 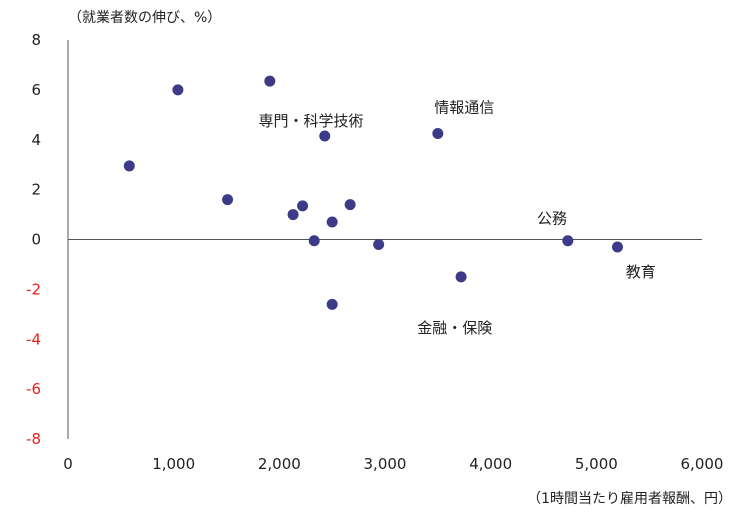 What do you see at coordinates (279, 464) in the screenshot?
I see `x-tick-label: 2,000` at bounding box center [279, 464].